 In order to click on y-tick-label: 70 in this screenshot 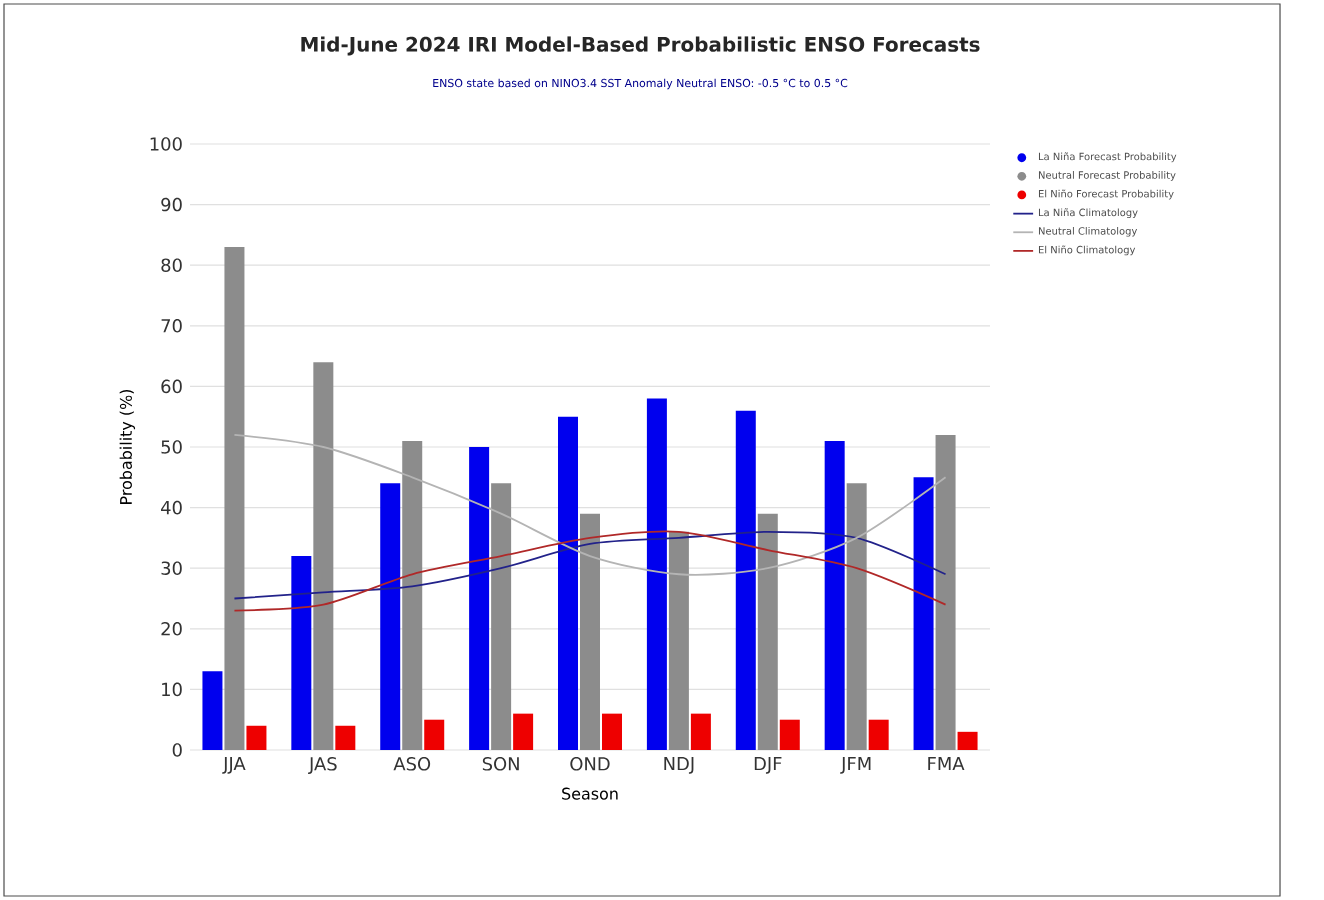, I will do `click(171, 326)`.